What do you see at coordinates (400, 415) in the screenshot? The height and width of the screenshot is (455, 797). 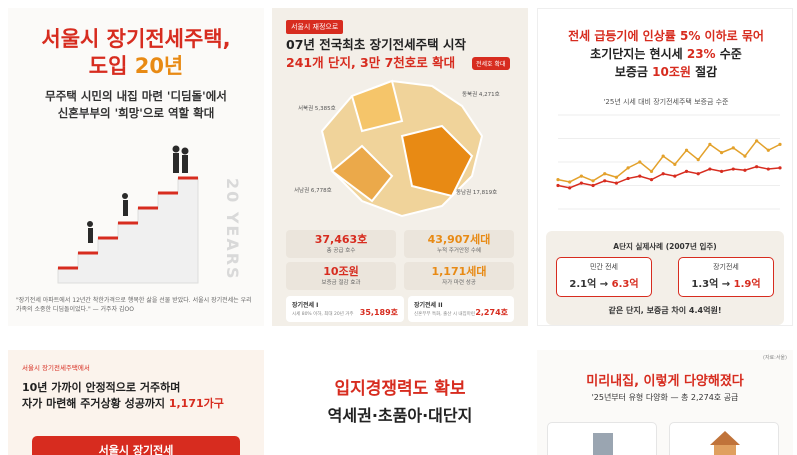 I see `card5-subtitle: 역세권·초품아·대단지` at bounding box center [400, 415].